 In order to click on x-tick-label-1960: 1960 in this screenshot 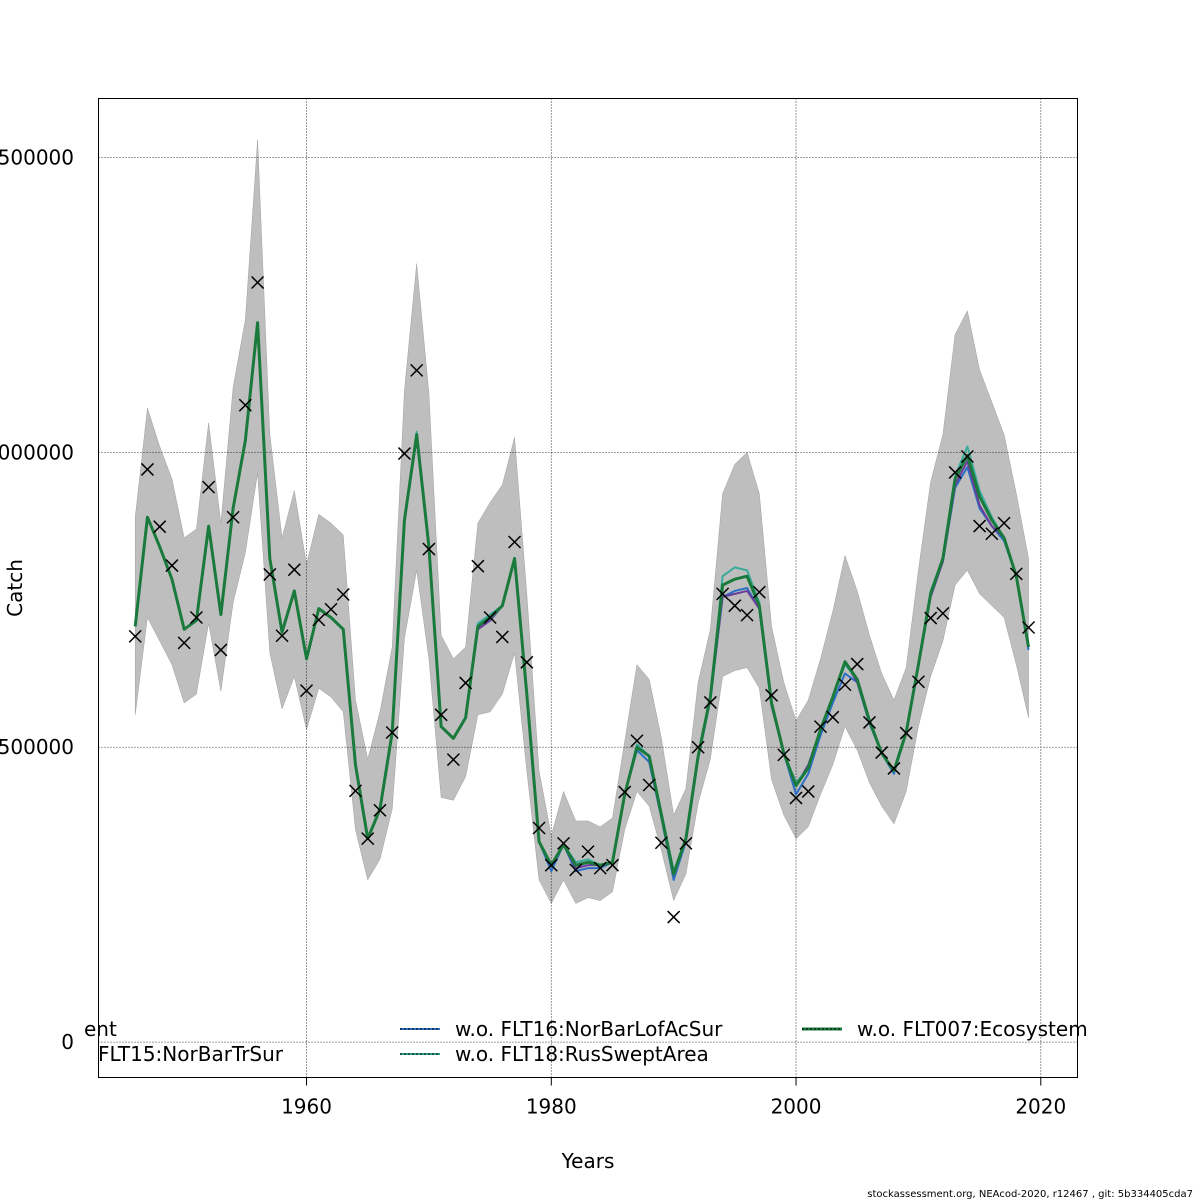, I will do `click(306, 1107)`.